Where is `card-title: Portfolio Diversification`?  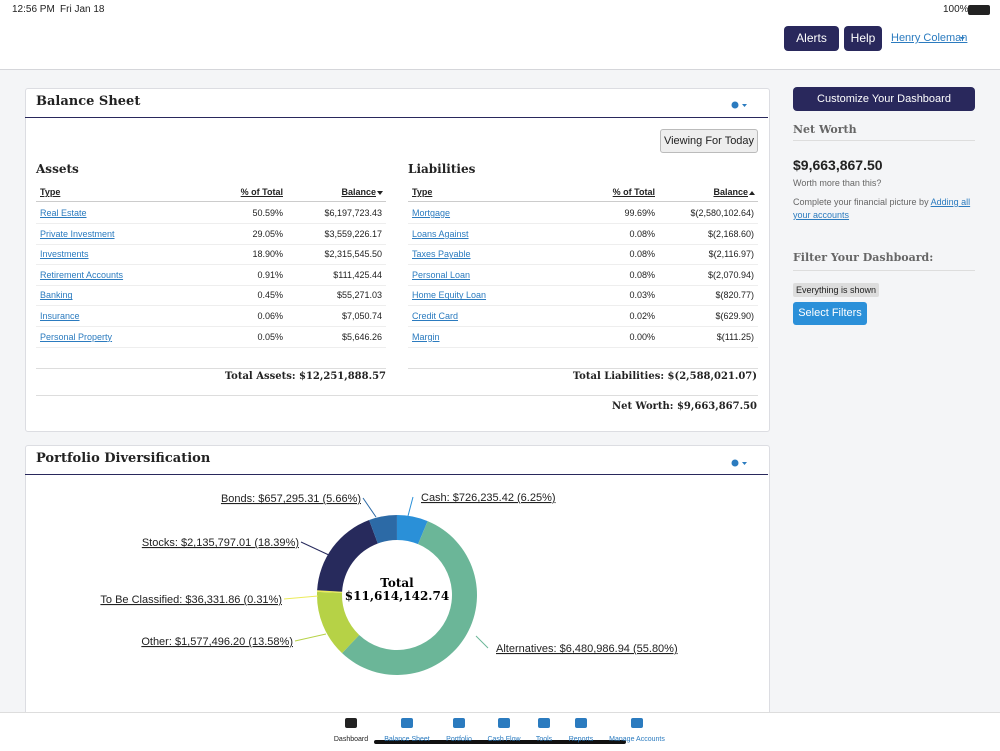
card-title: Portfolio Diversification is located at coordinates (123, 458).